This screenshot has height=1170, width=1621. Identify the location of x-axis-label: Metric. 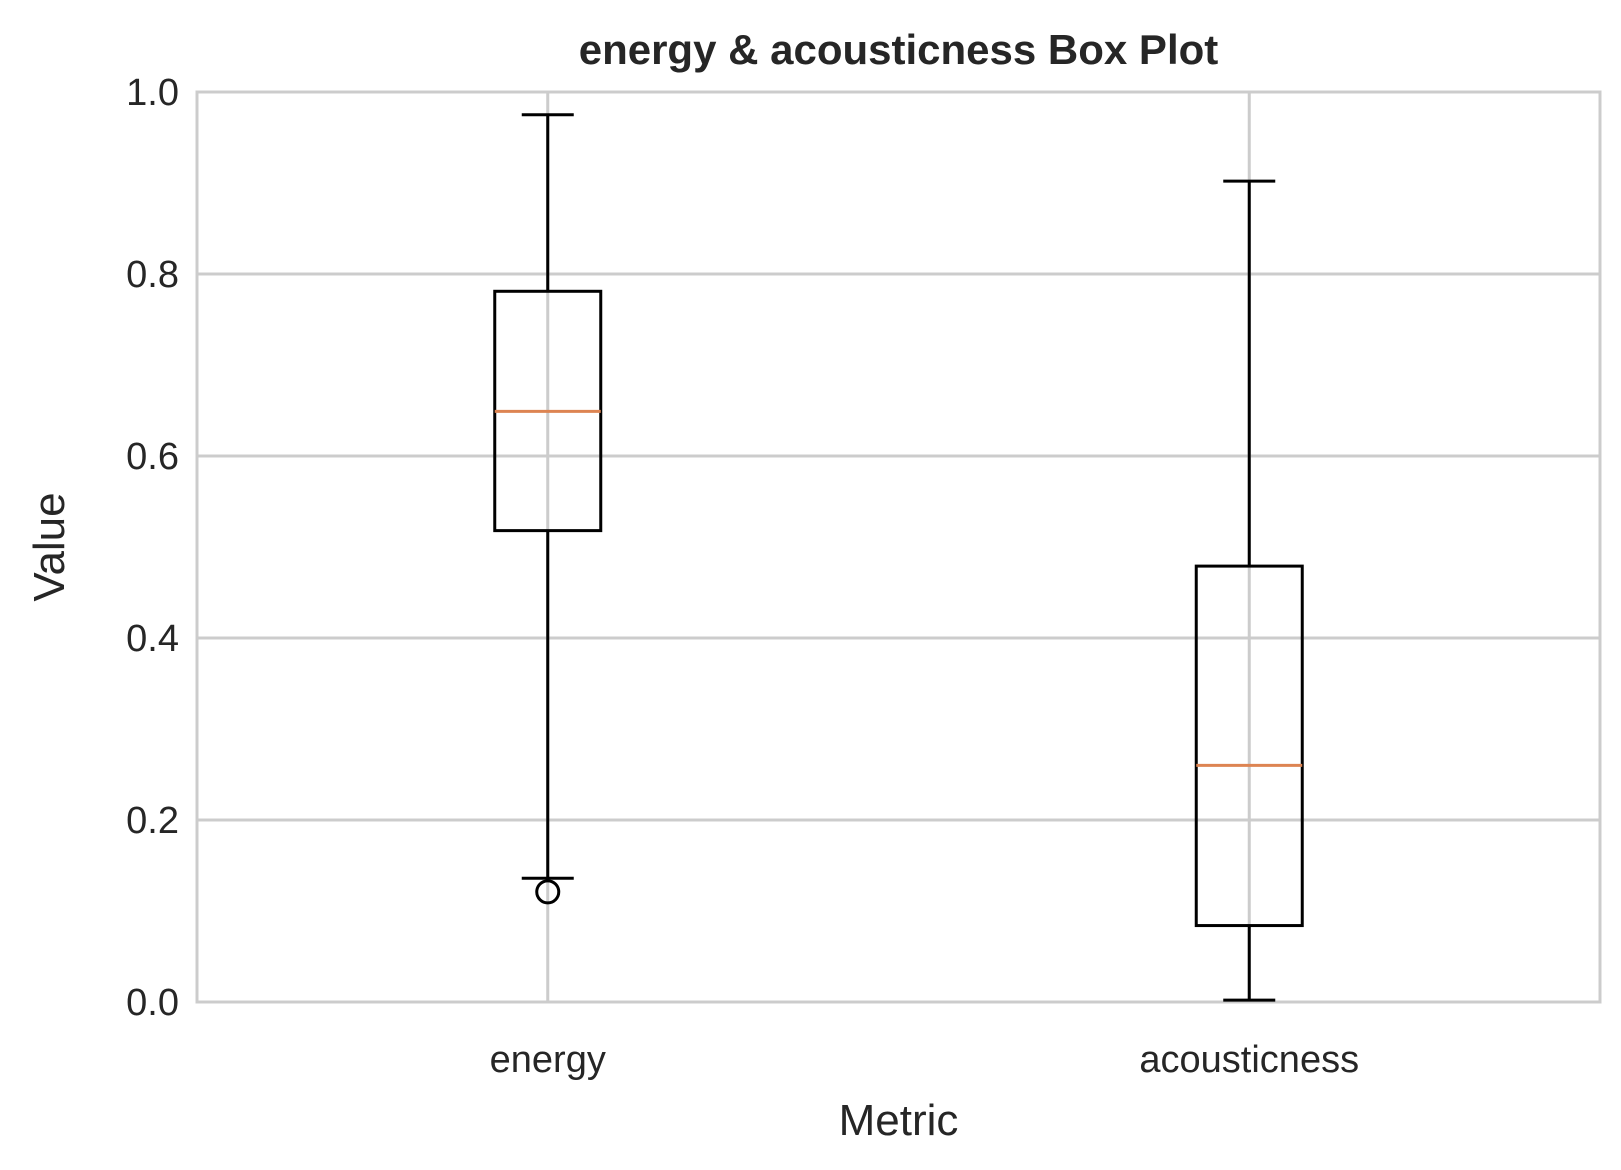
(899, 1120).